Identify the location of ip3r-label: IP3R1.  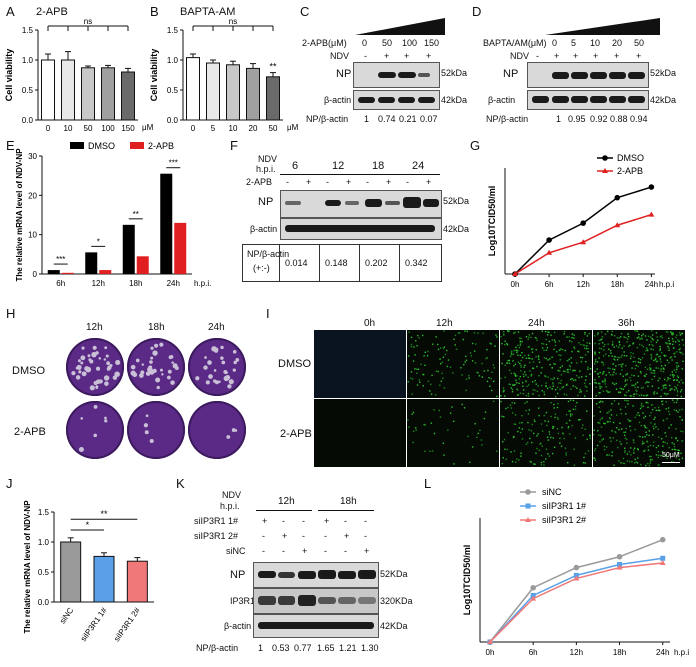
(243, 601).